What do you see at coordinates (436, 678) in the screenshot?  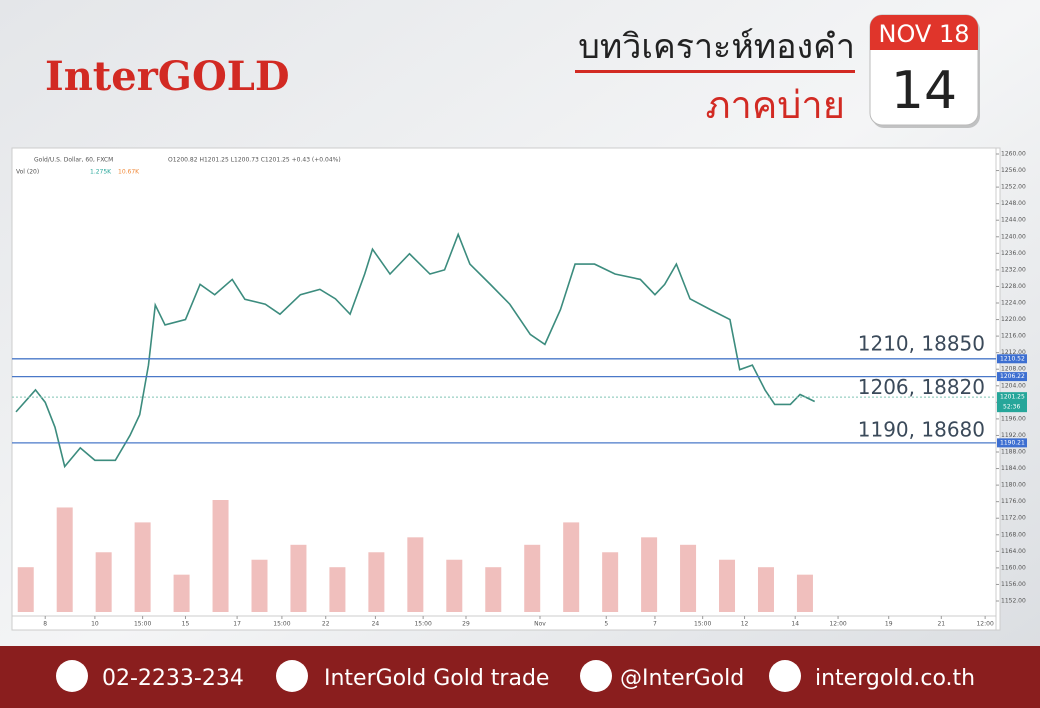 I see `footer-facebook: InterGold Gold trade` at bounding box center [436, 678].